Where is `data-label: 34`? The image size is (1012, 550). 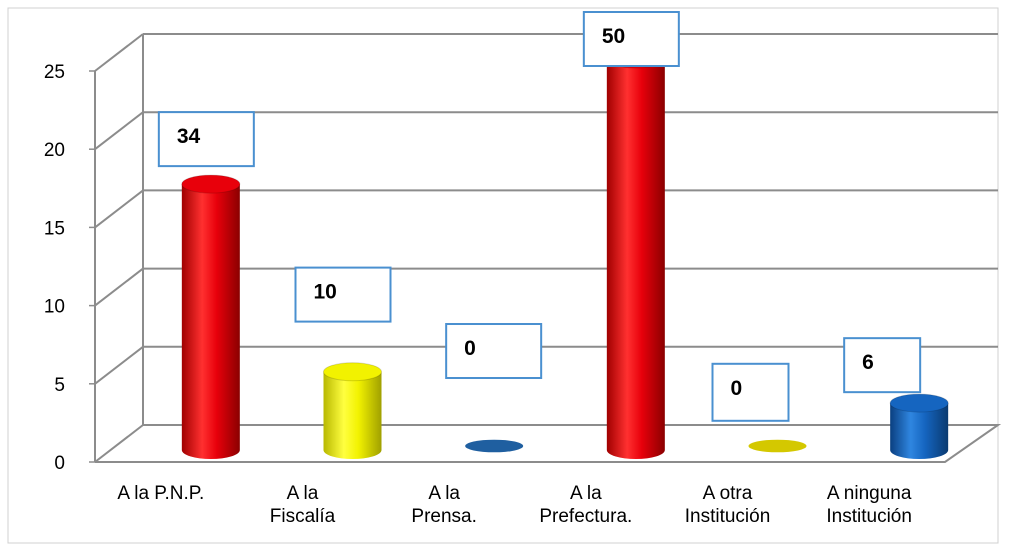
data-label: 34 is located at coordinates (206, 139).